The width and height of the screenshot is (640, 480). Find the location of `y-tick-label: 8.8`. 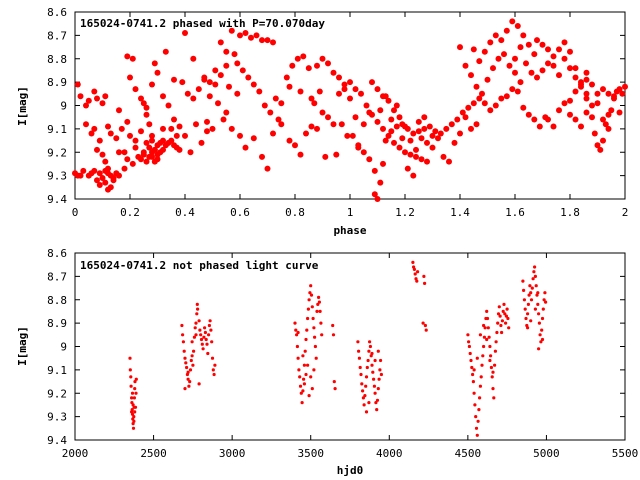

y-tick-label: 8.8 is located at coordinates (57, 59).